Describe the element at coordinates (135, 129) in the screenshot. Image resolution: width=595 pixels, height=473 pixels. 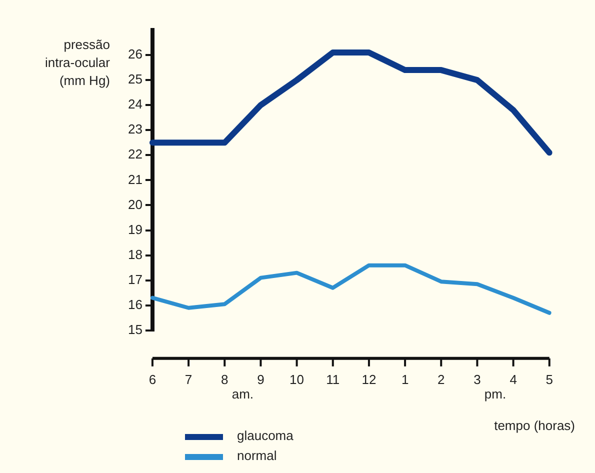
I see `y-tick-label: 23` at that location.